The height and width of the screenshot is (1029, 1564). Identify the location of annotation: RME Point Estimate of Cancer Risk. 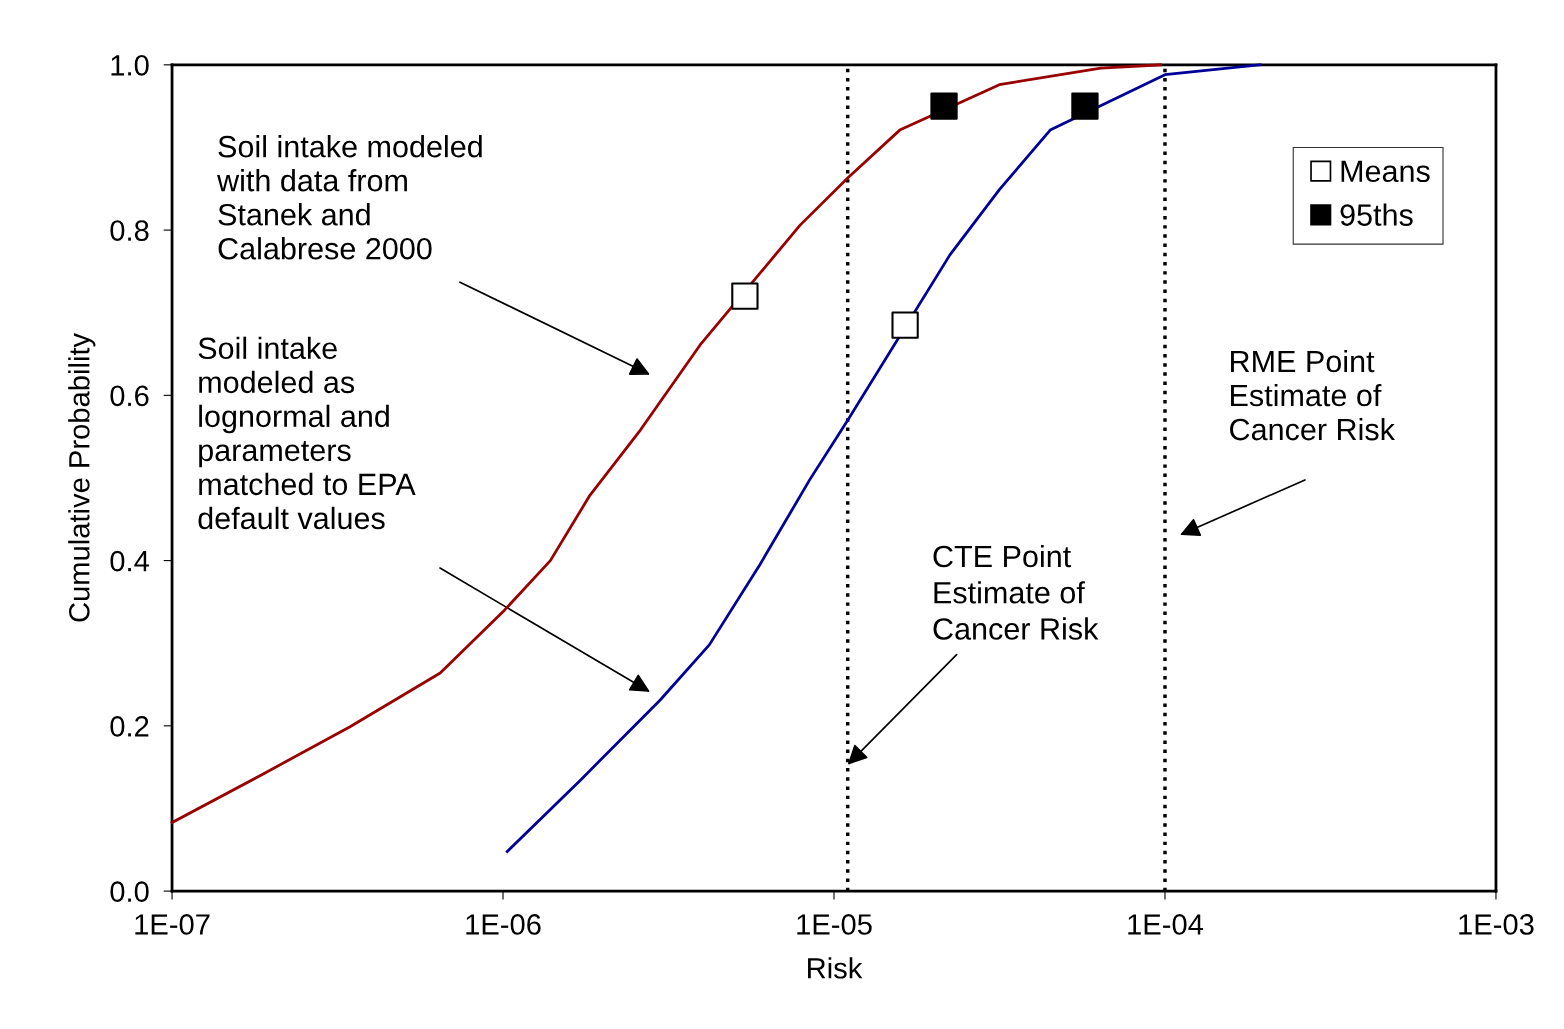
(1312, 395).